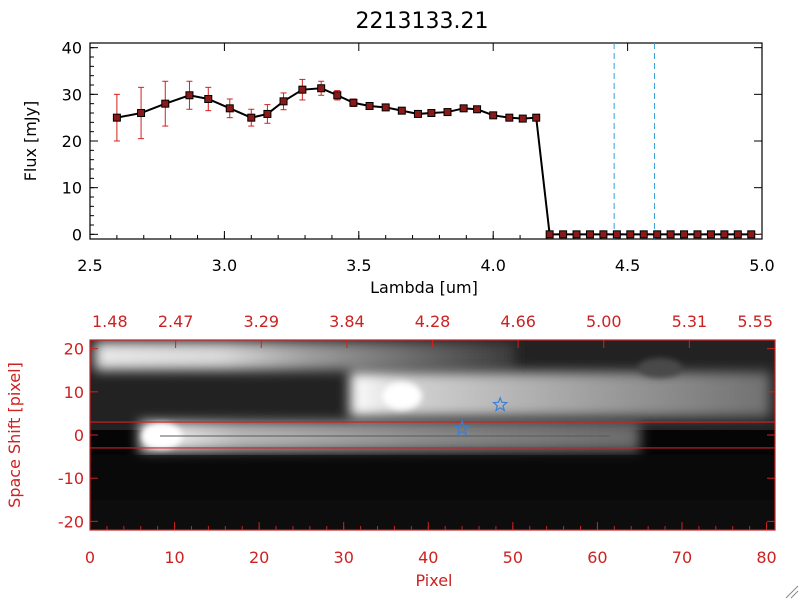  Describe the element at coordinates (424, 287) in the screenshot. I see `top-x-axis-label: Lambda [um]` at that location.